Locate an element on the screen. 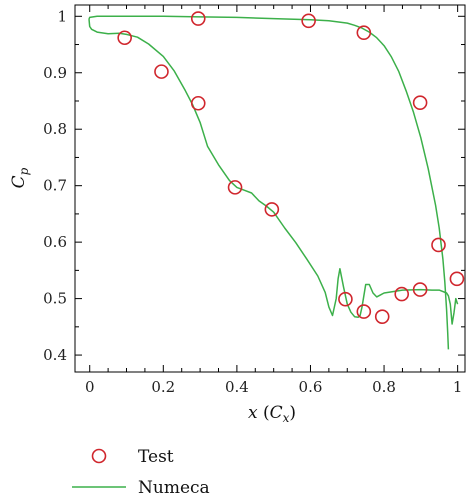  x-tick-label: 0.6 is located at coordinates (311, 387).